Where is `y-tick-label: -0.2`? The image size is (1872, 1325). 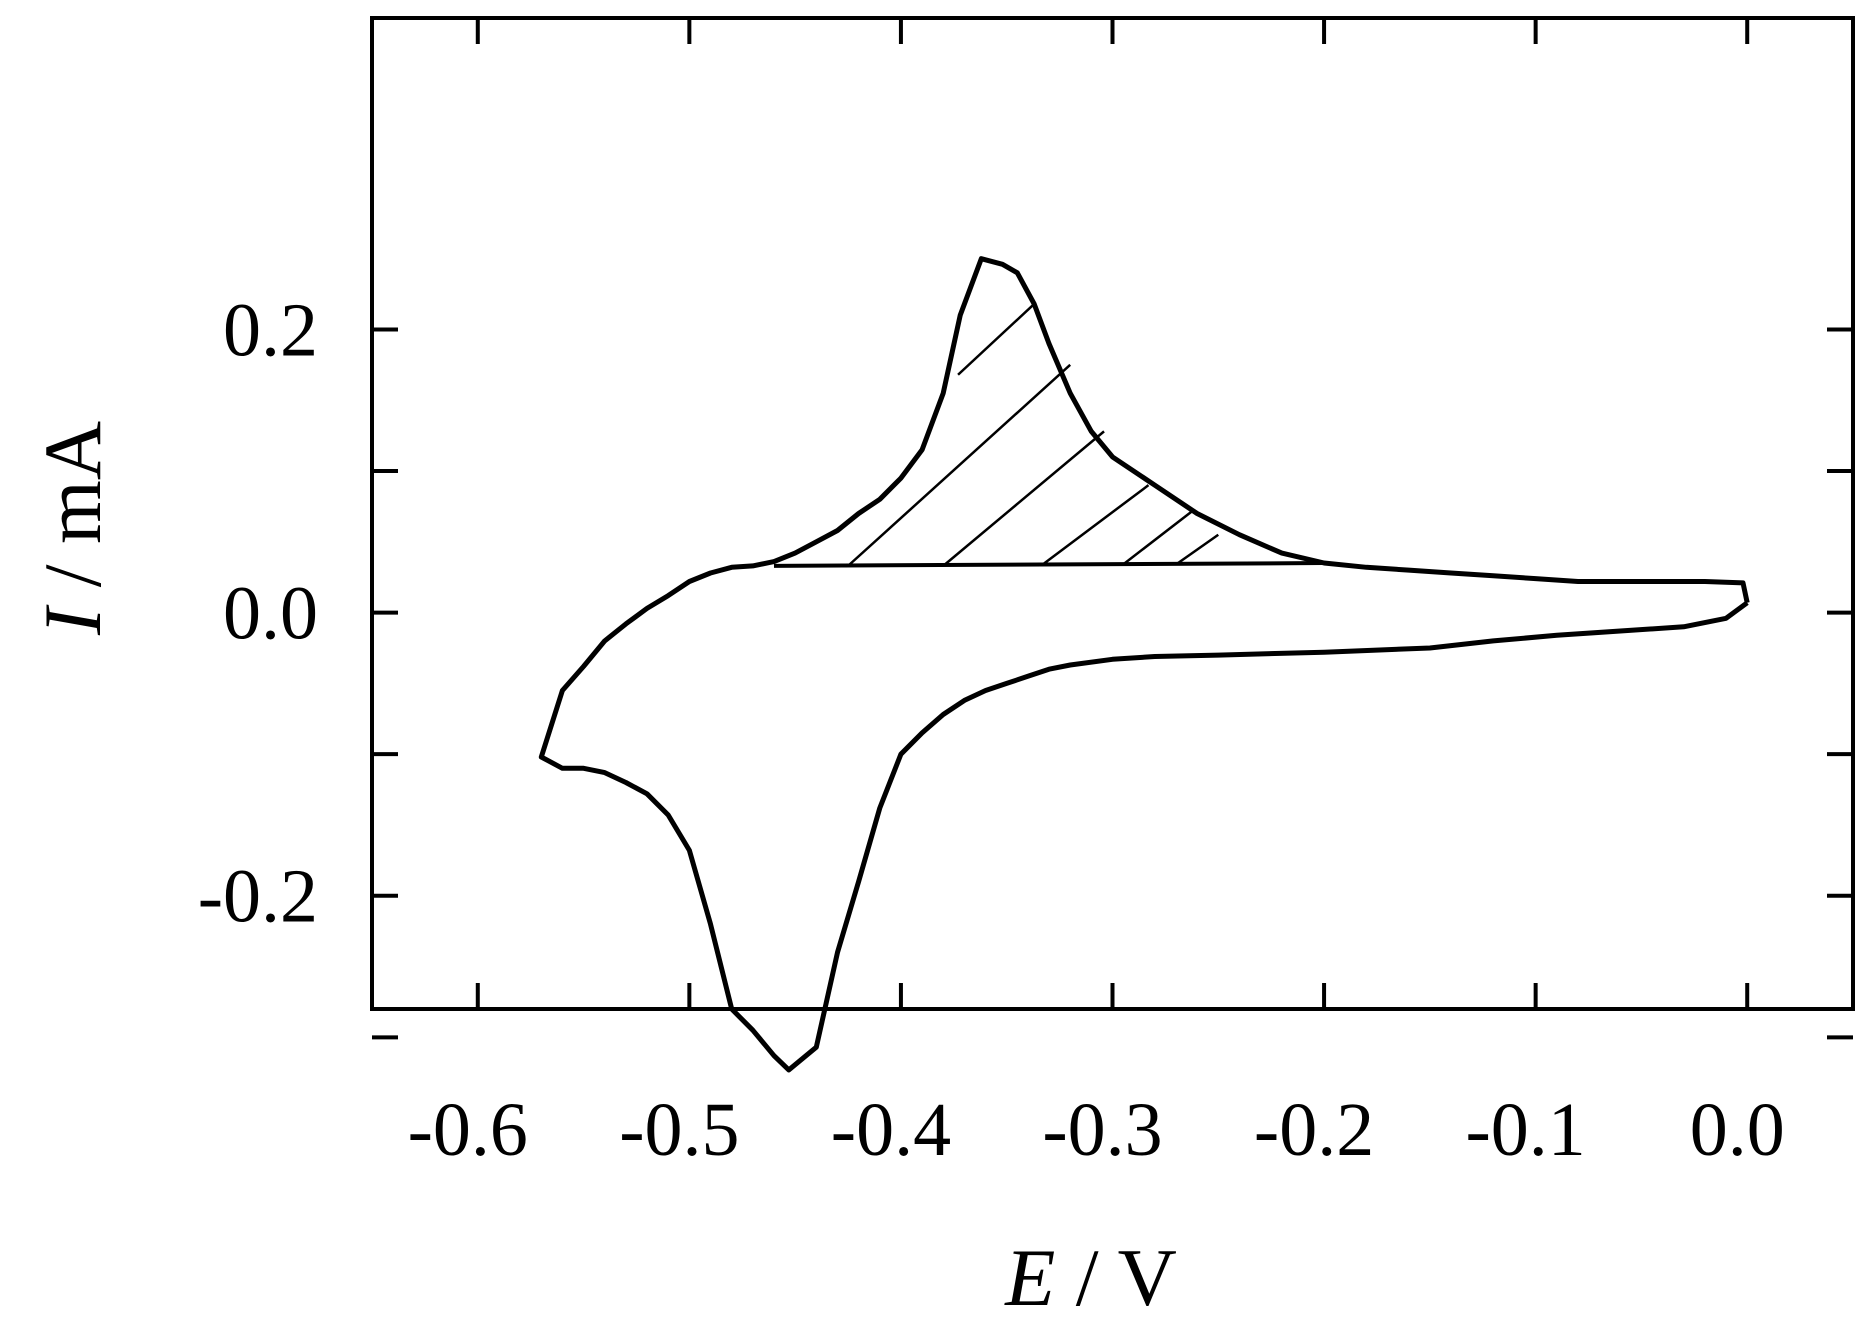
y-tick-label: -0.2 is located at coordinates (258, 897).